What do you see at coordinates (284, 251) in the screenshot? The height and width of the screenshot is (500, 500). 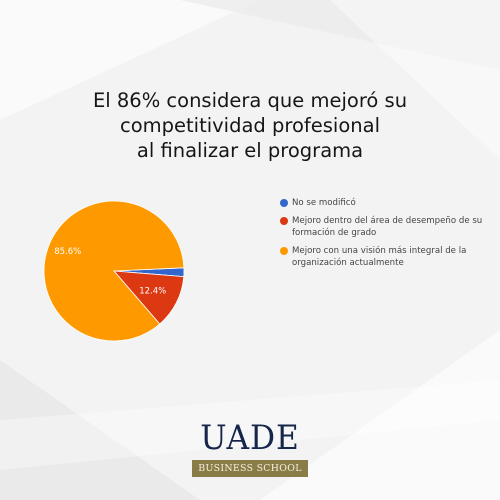 I see `legend-swatch-orange` at bounding box center [284, 251].